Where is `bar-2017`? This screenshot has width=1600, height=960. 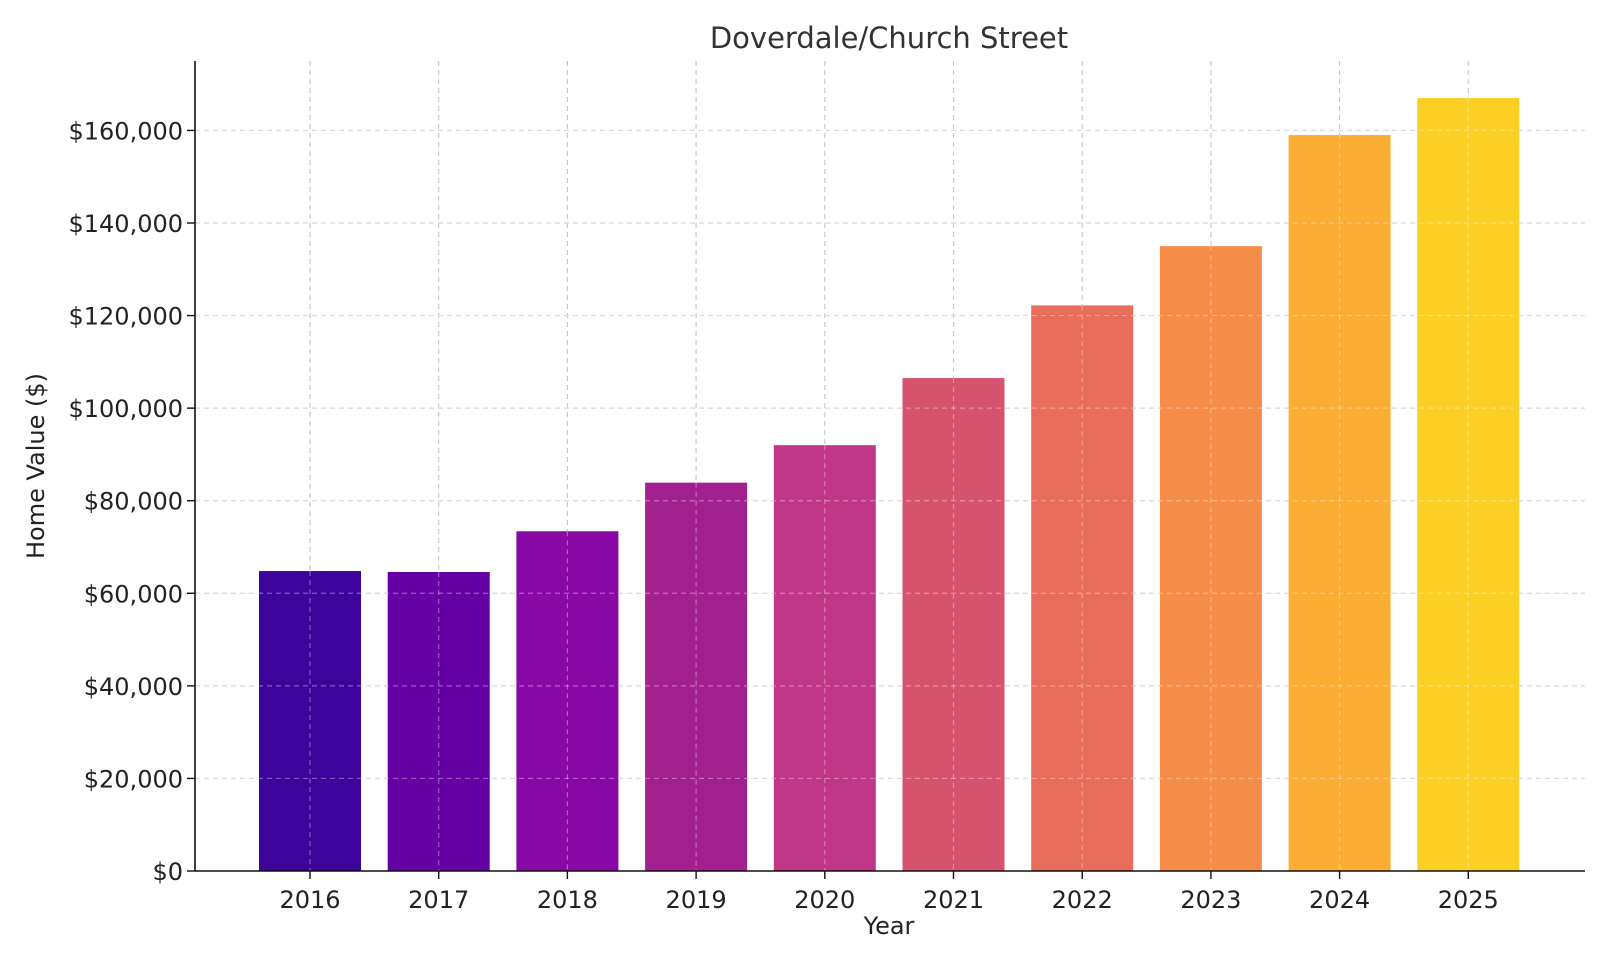 bar-2017 is located at coordinates (438, 721).